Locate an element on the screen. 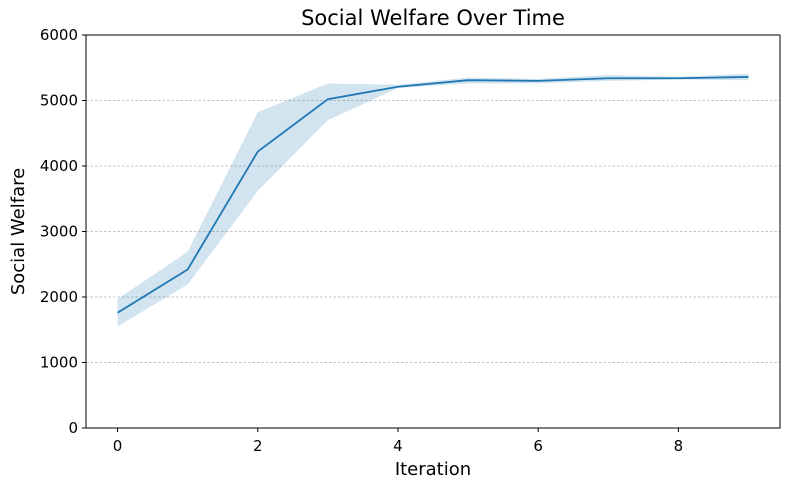 The height and width of the screenshot is (490, 789). y-tick-label: 4000 is located at coordinates (59, 166).